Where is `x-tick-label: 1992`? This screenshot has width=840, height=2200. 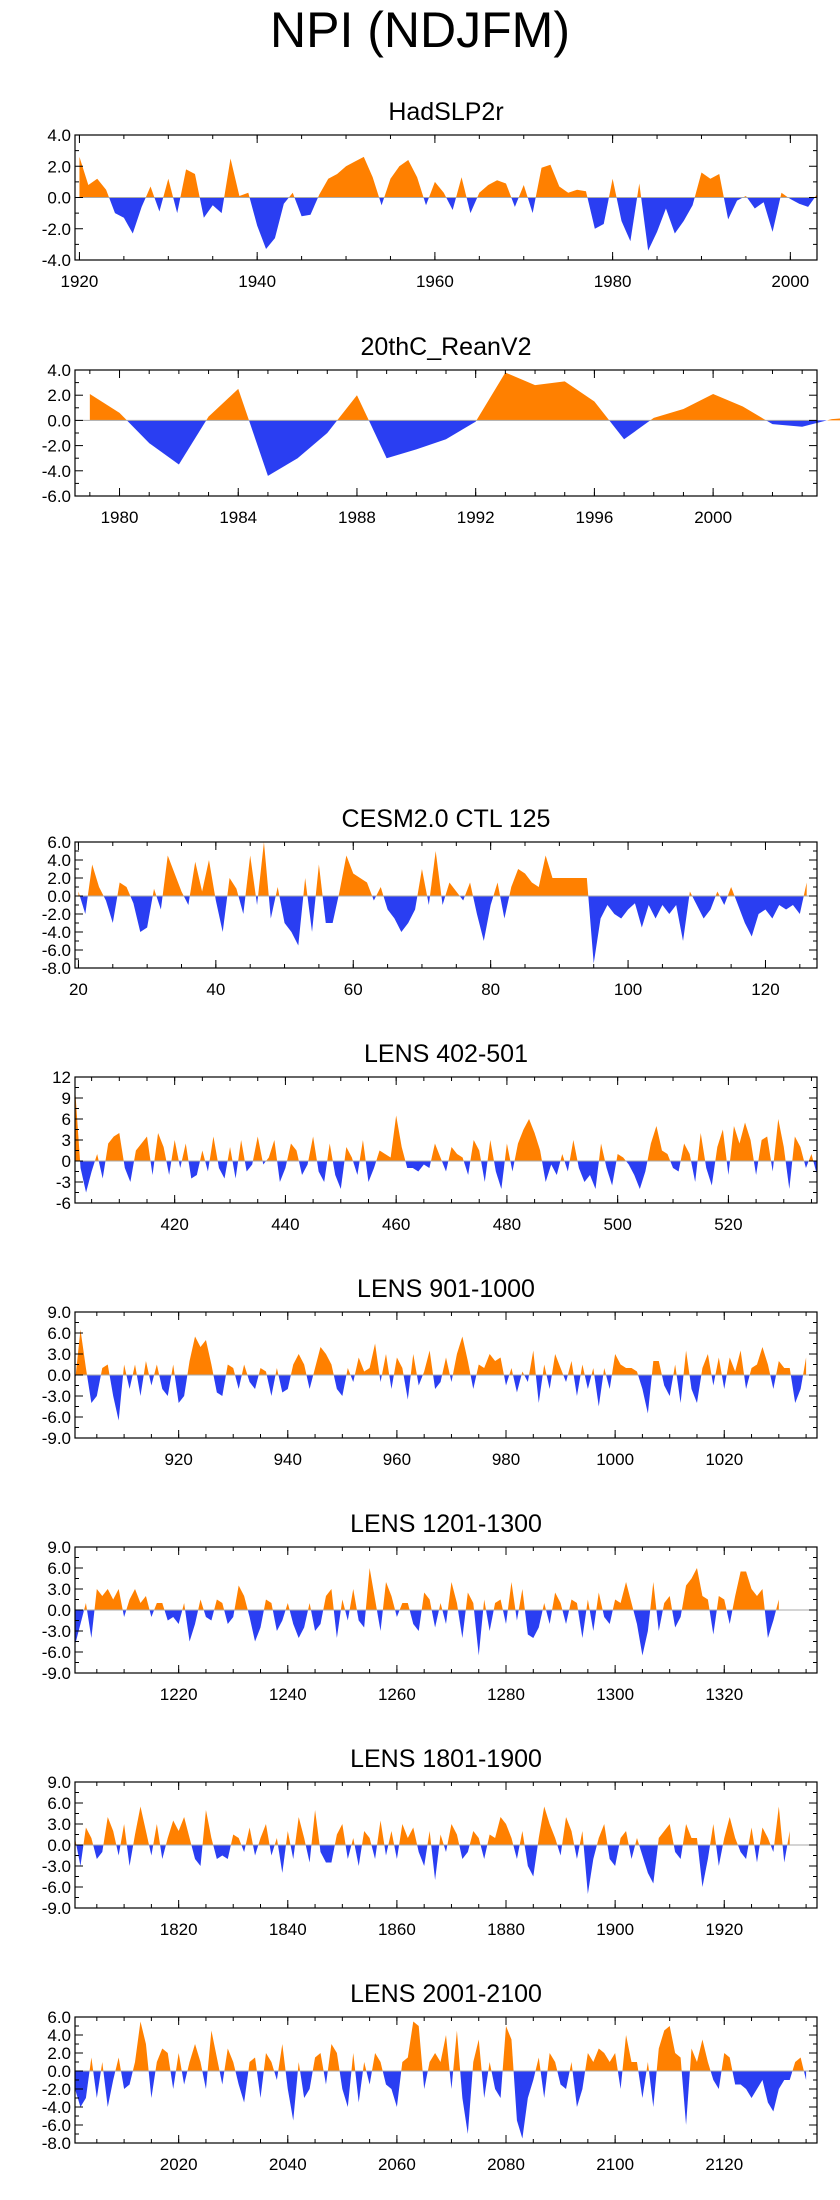 x-tick-label: 1992 is located at coordinates (476, 517).